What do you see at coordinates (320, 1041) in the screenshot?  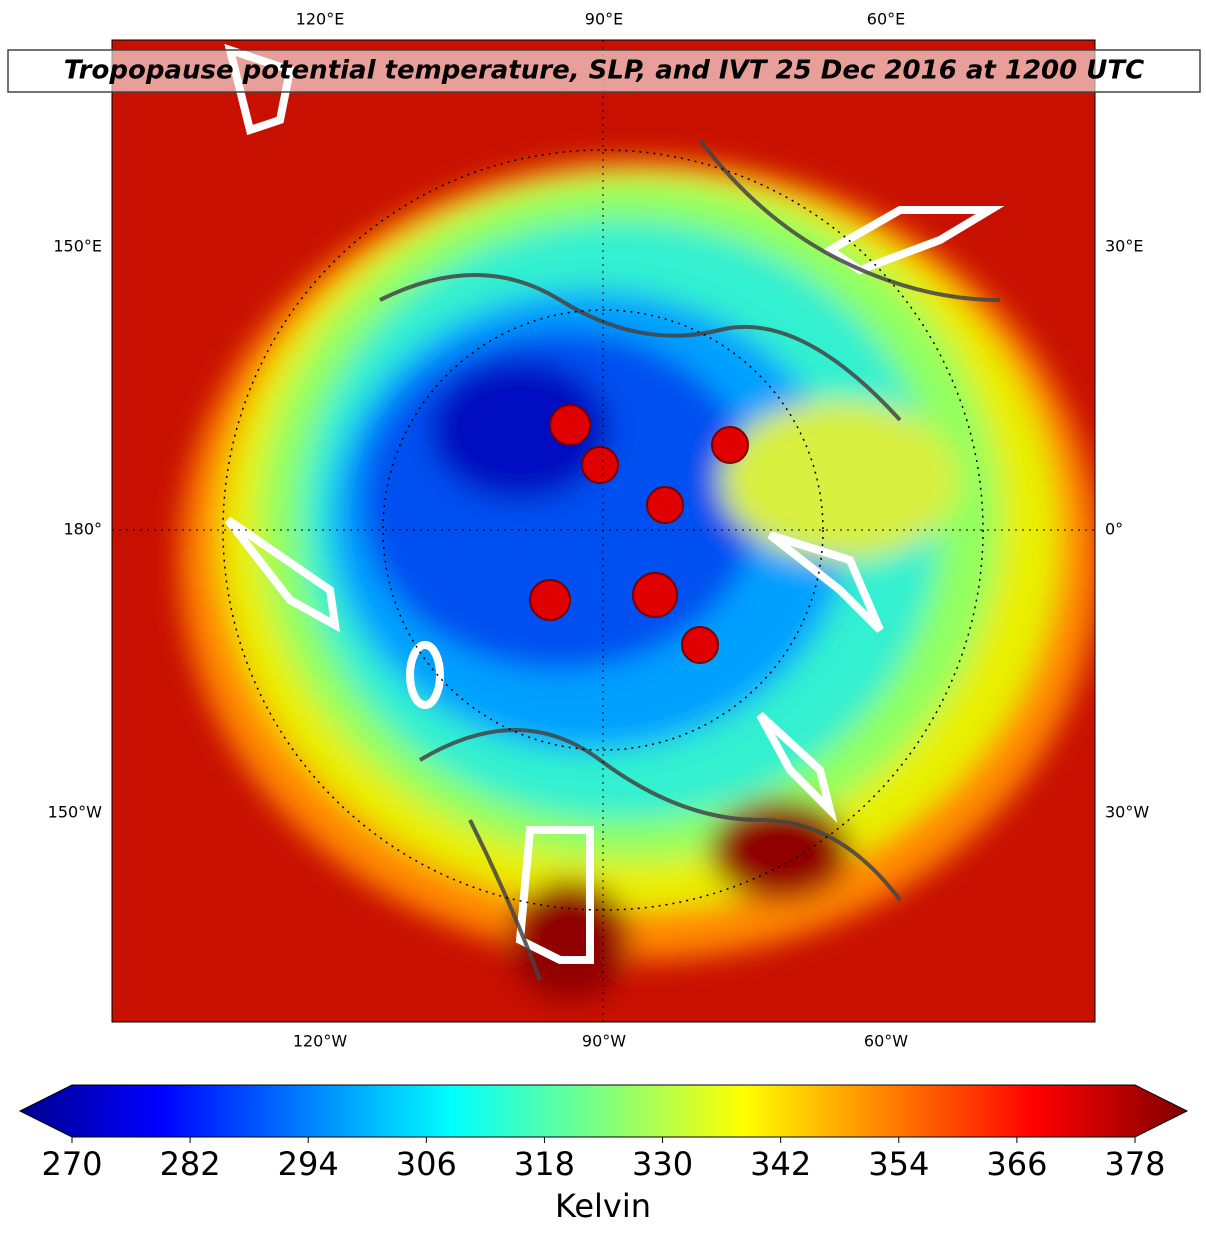 I see `lon-label: 120°W` at bounding box center [320, 1041].